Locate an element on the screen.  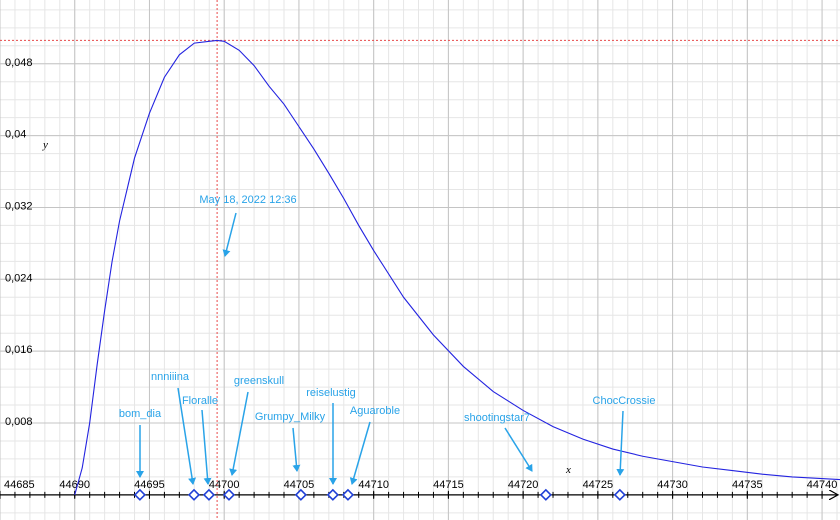
x-tick-label: 44730 is located at coordinates (672, 485).